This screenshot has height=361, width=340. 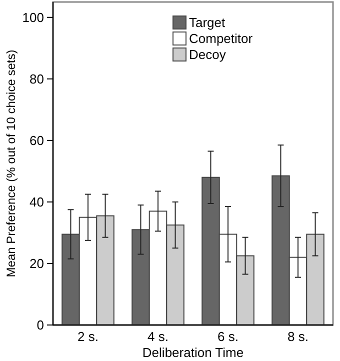 I want to click on x-axis-title: Deliberation Time, so click(x=193, y=352).